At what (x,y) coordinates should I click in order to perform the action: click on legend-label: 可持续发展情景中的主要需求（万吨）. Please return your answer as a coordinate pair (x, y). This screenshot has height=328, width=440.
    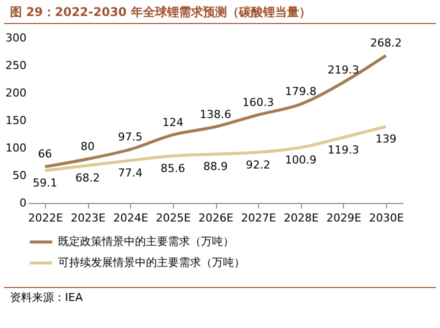
    Looking at the image, I should click on (151, 262).